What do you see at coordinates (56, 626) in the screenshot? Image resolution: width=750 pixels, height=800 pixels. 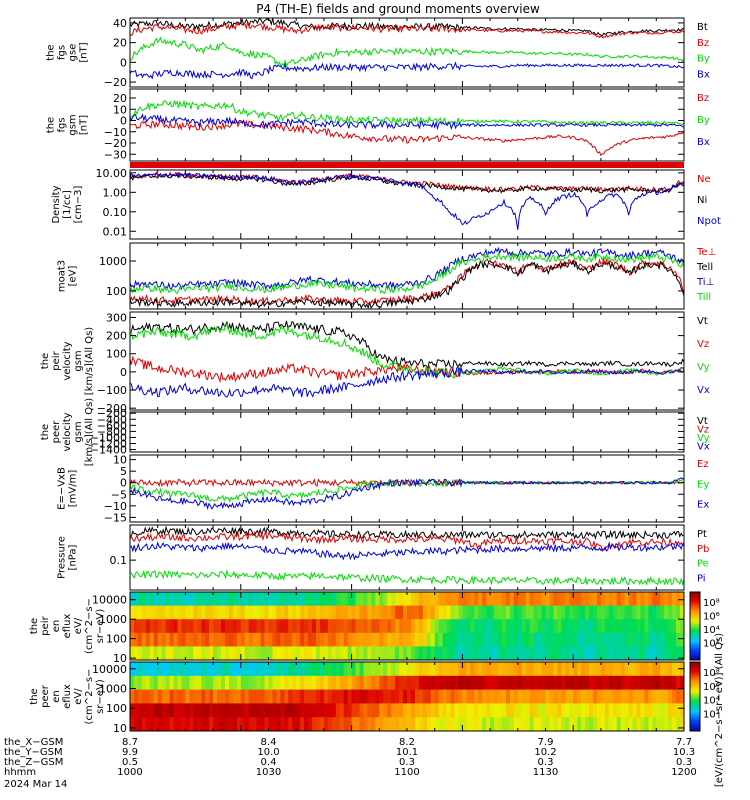 I see `y-axis-label: en` at bounding box center [56, 626].